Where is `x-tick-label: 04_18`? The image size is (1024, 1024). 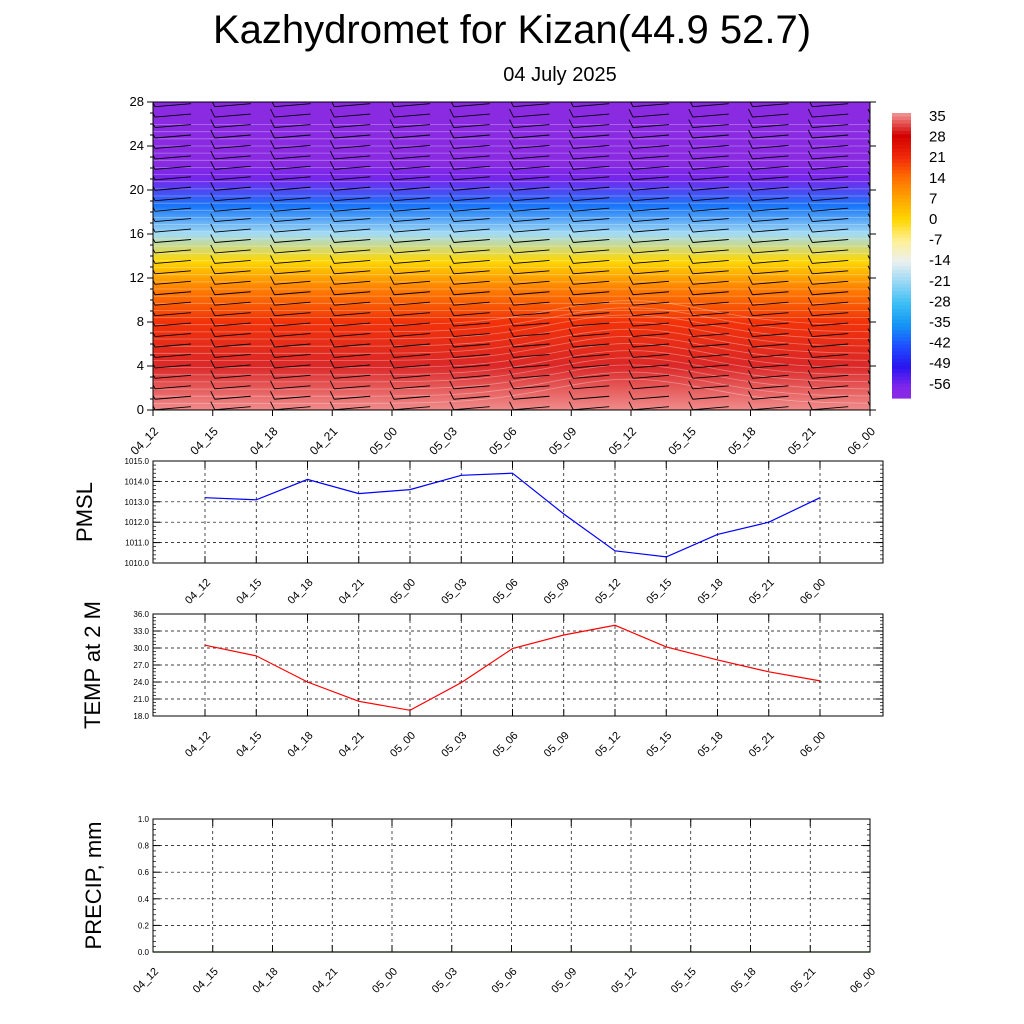
x-tick-label: 04_18 is located at coordinates (266, 981).